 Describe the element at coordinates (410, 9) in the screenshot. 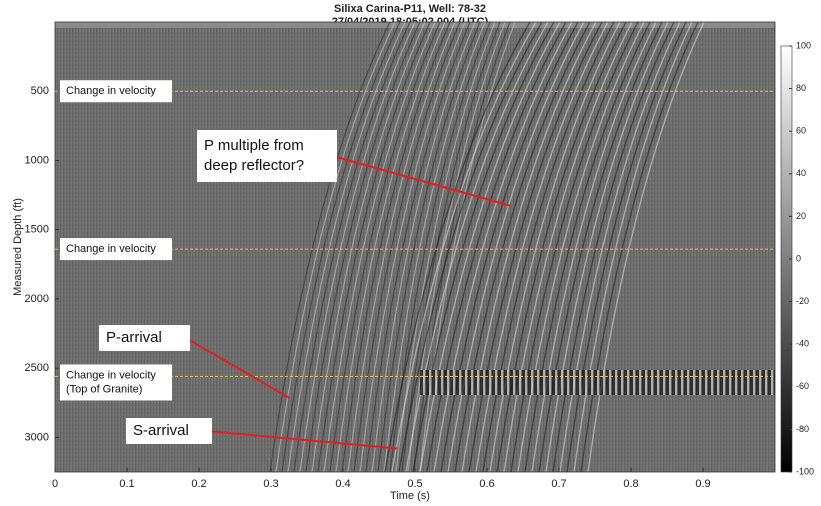

I see `chart-title: Silixa Carina-P11, Well: 78-32` at that location.